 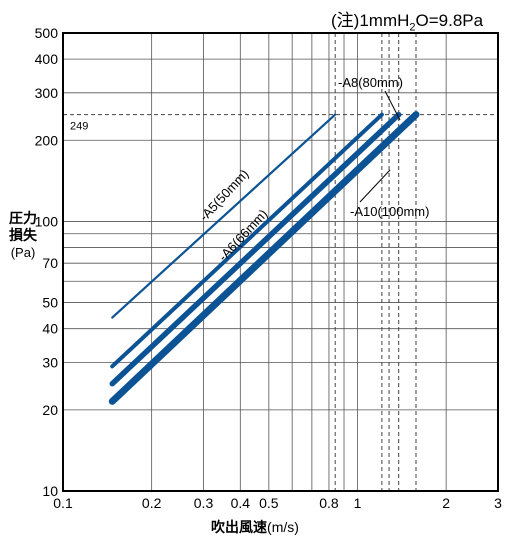 I want to click on x-tick-label: 0.3, so click(x=204, y=503).